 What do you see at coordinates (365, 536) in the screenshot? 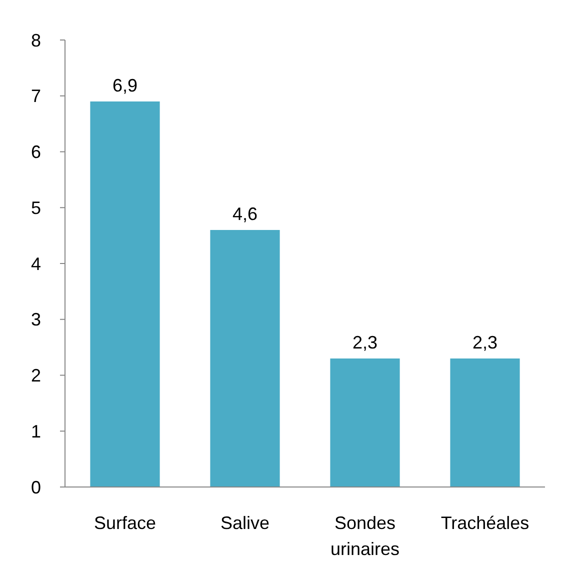
I see `x-tick-label: Sondes urinaires` at bounding box center [365, 536].